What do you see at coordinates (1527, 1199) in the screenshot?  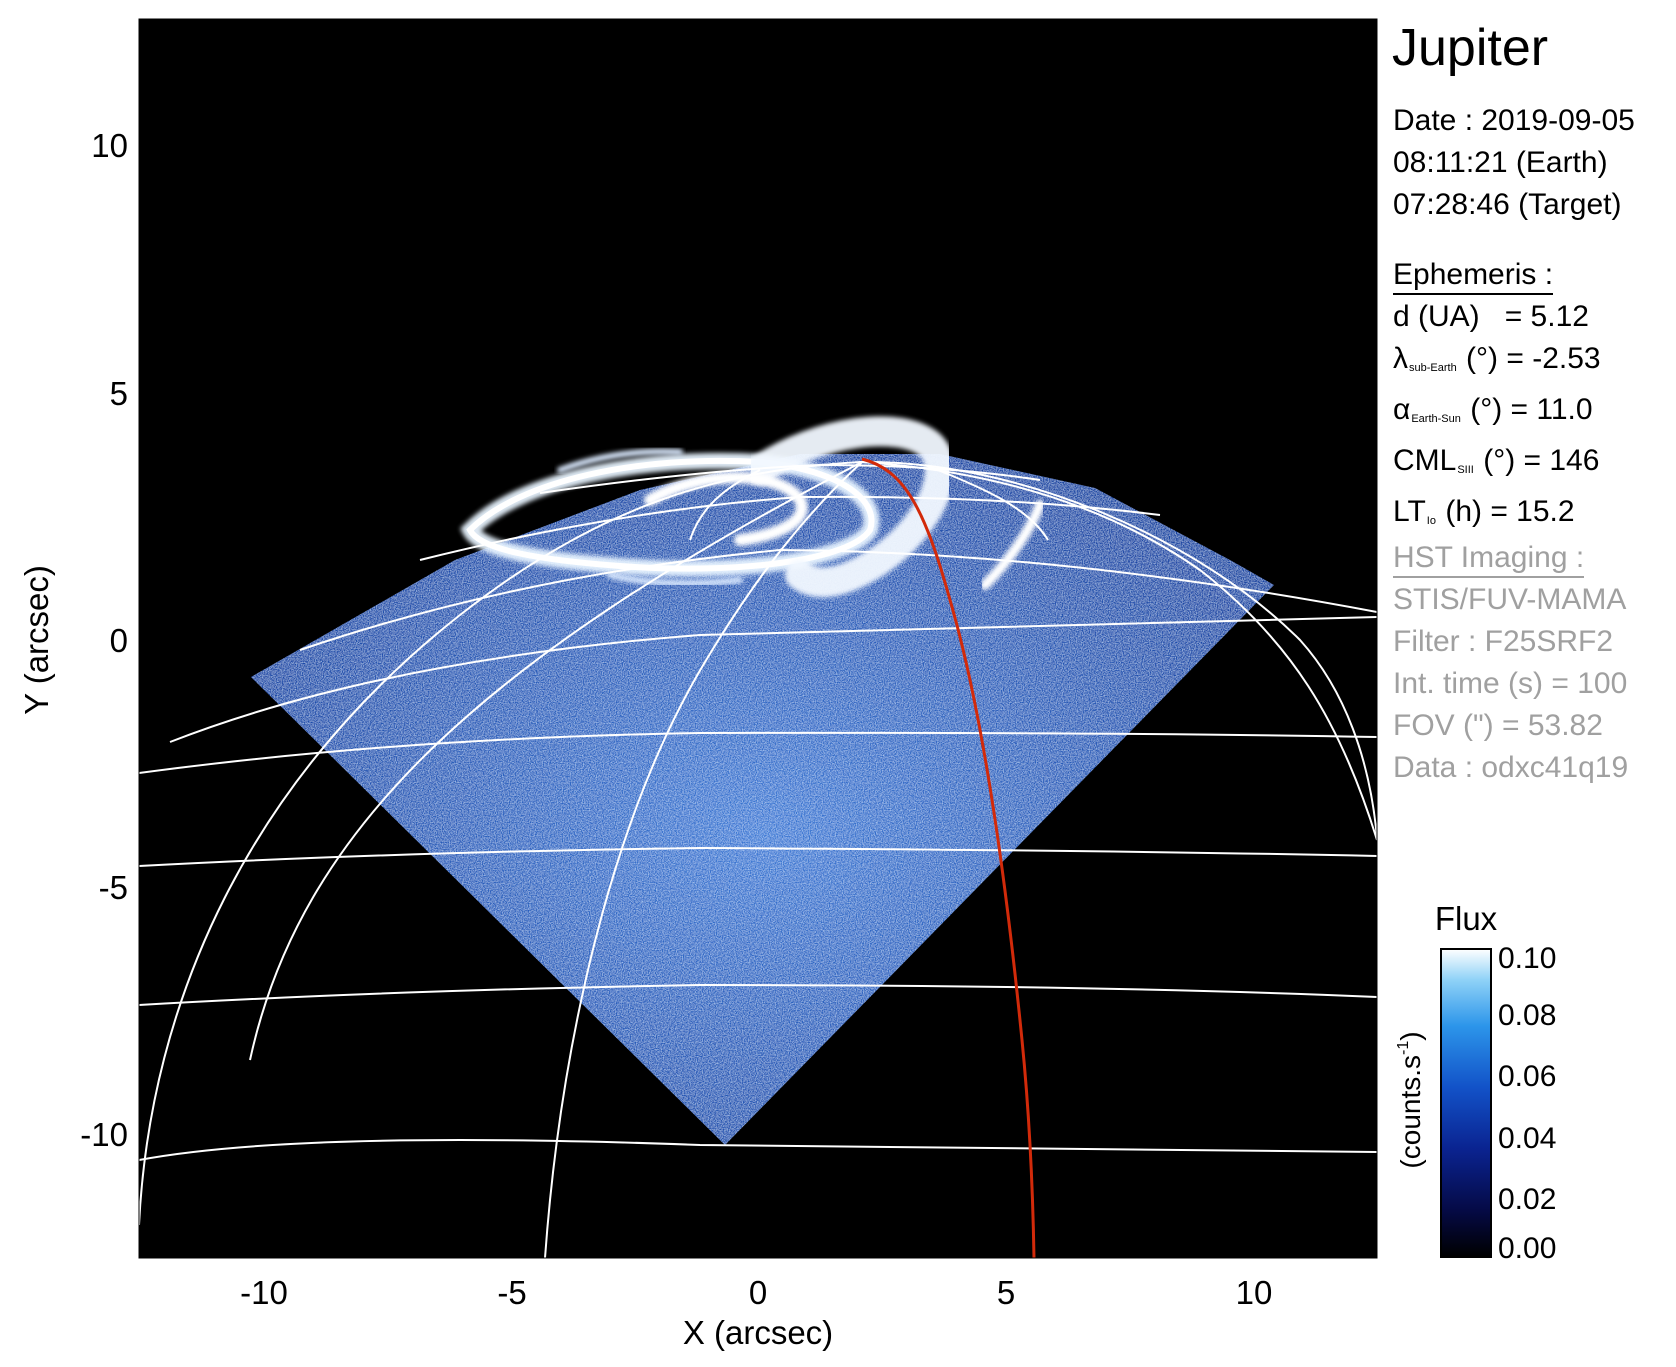 I see `colorbar-tick-label: 0.02` at bounding box center [1527, 1199].